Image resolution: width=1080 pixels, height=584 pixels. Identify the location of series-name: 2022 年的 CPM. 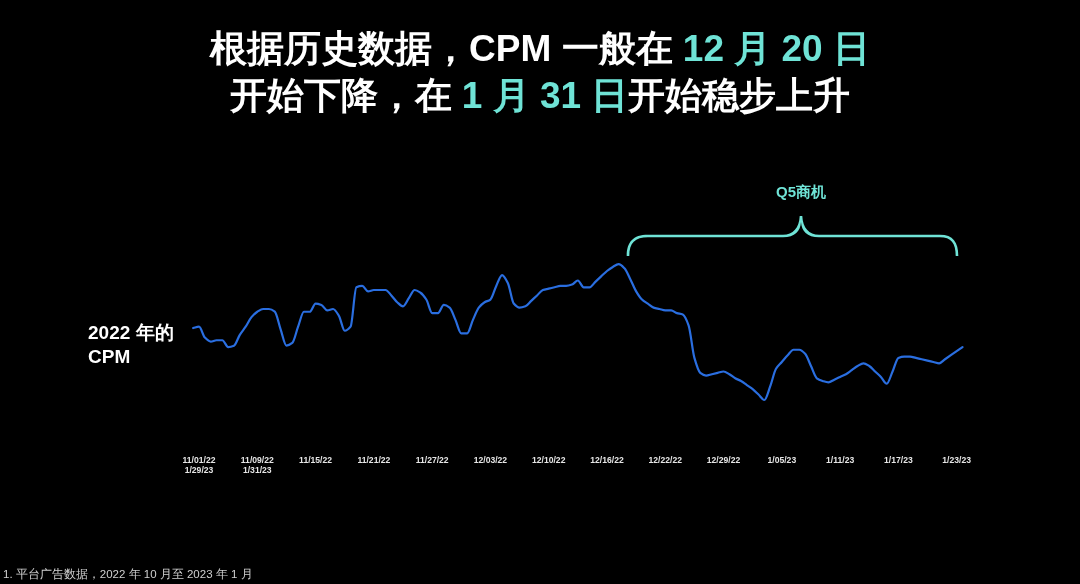
(131, 344).